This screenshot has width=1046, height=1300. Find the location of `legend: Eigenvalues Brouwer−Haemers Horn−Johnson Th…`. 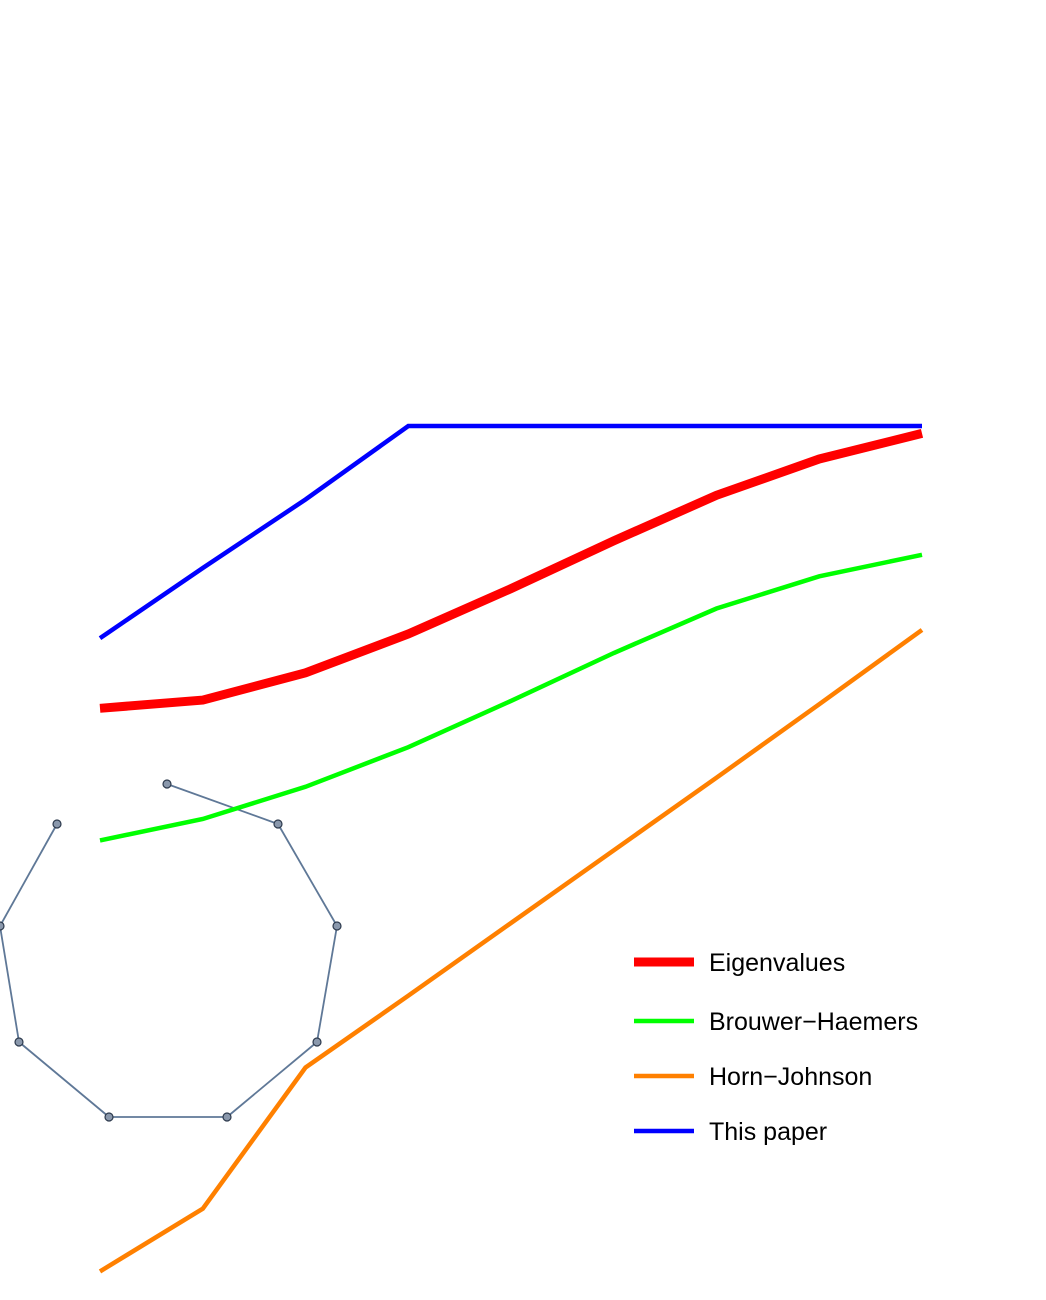

legend: Eigenvalues Brouwer−Haemers Horn−Johnson Th… is located at coordinates (776, 1047).